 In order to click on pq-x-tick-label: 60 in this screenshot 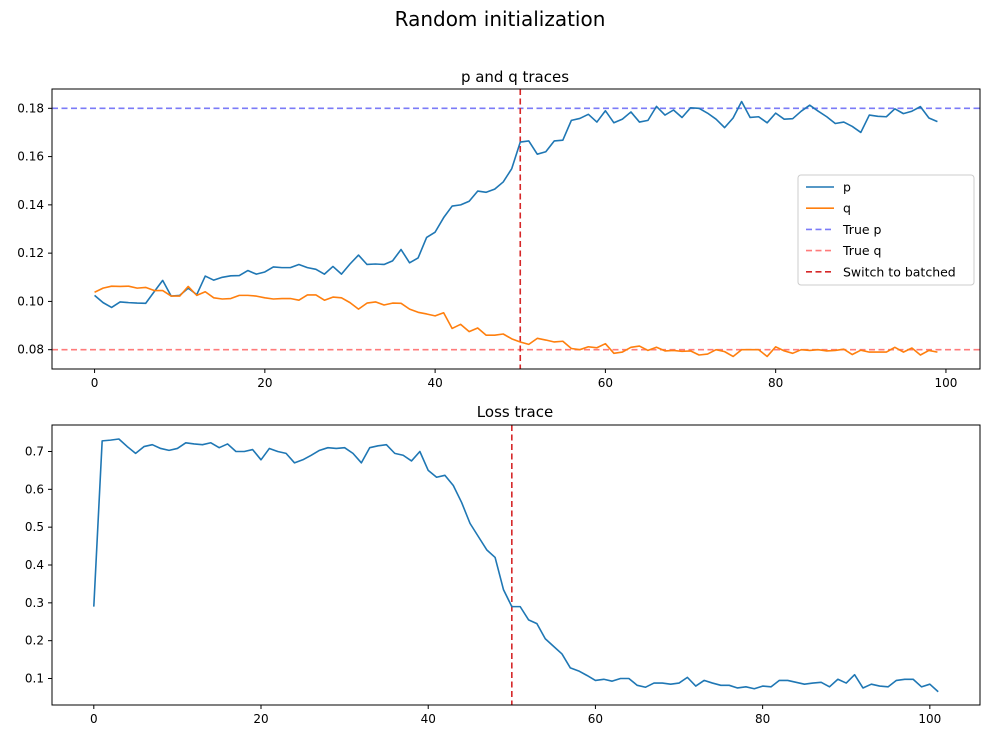, I will do `click(605, 383)`.